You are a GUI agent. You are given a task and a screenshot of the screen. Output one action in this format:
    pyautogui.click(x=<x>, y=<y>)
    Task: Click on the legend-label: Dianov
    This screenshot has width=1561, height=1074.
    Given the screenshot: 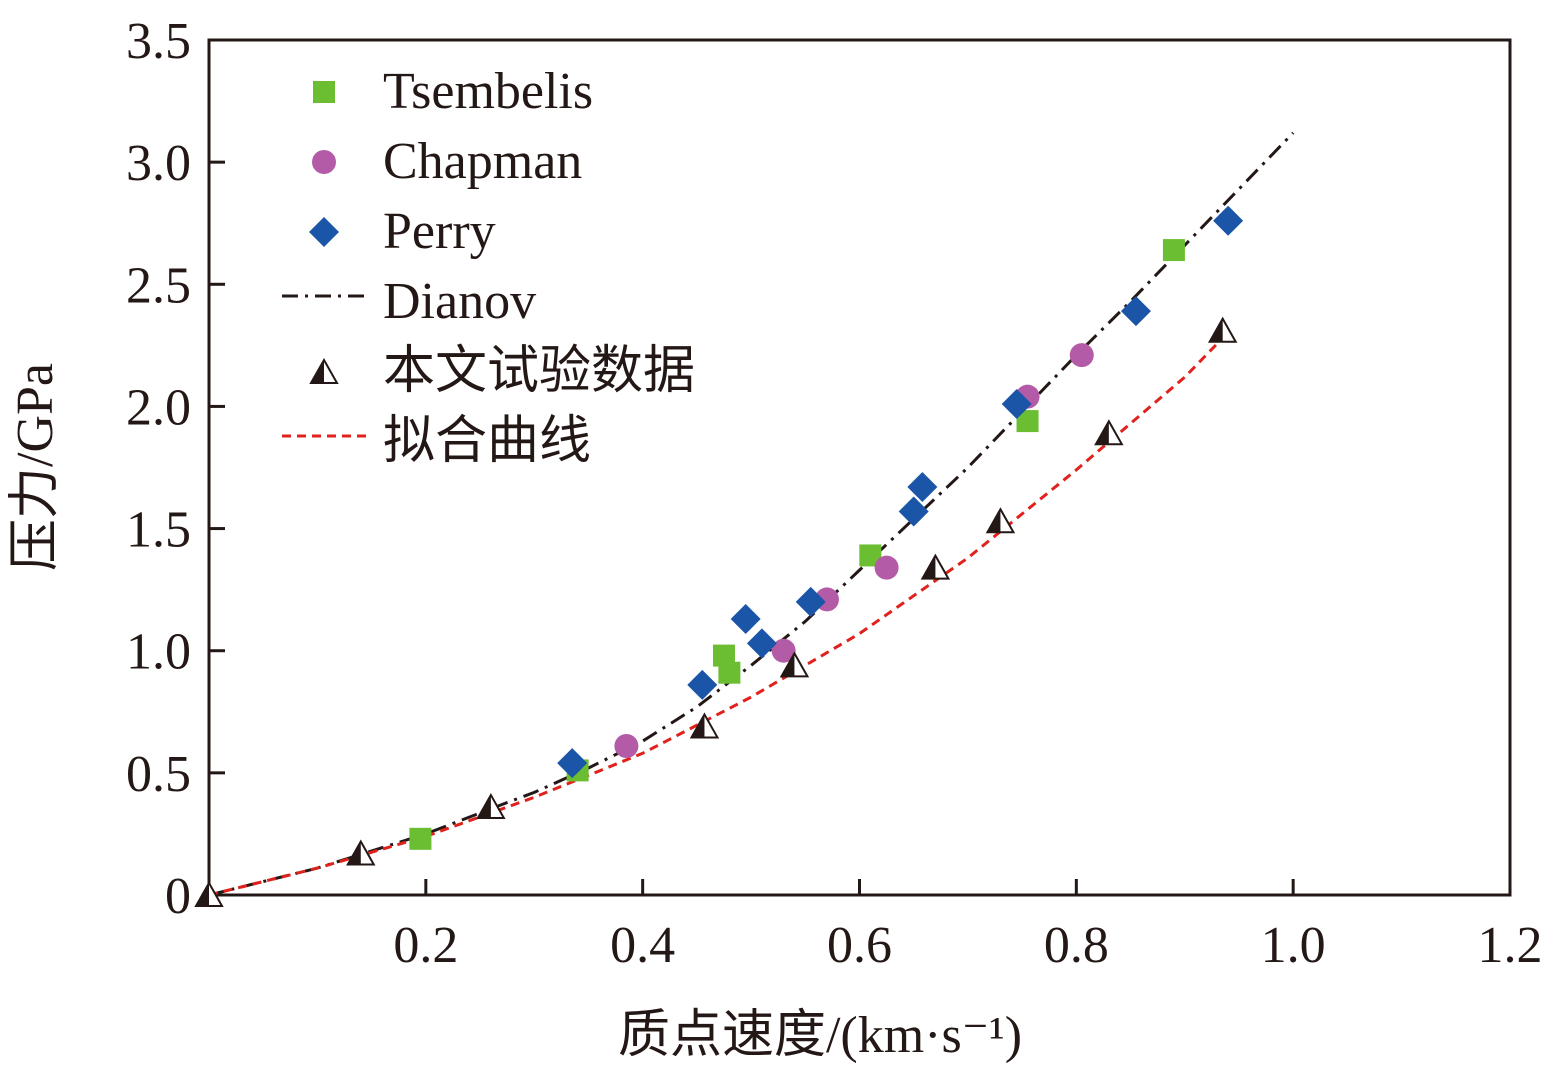 What is the action you would take?
    pyautogui.click(x=459, y=301)
    